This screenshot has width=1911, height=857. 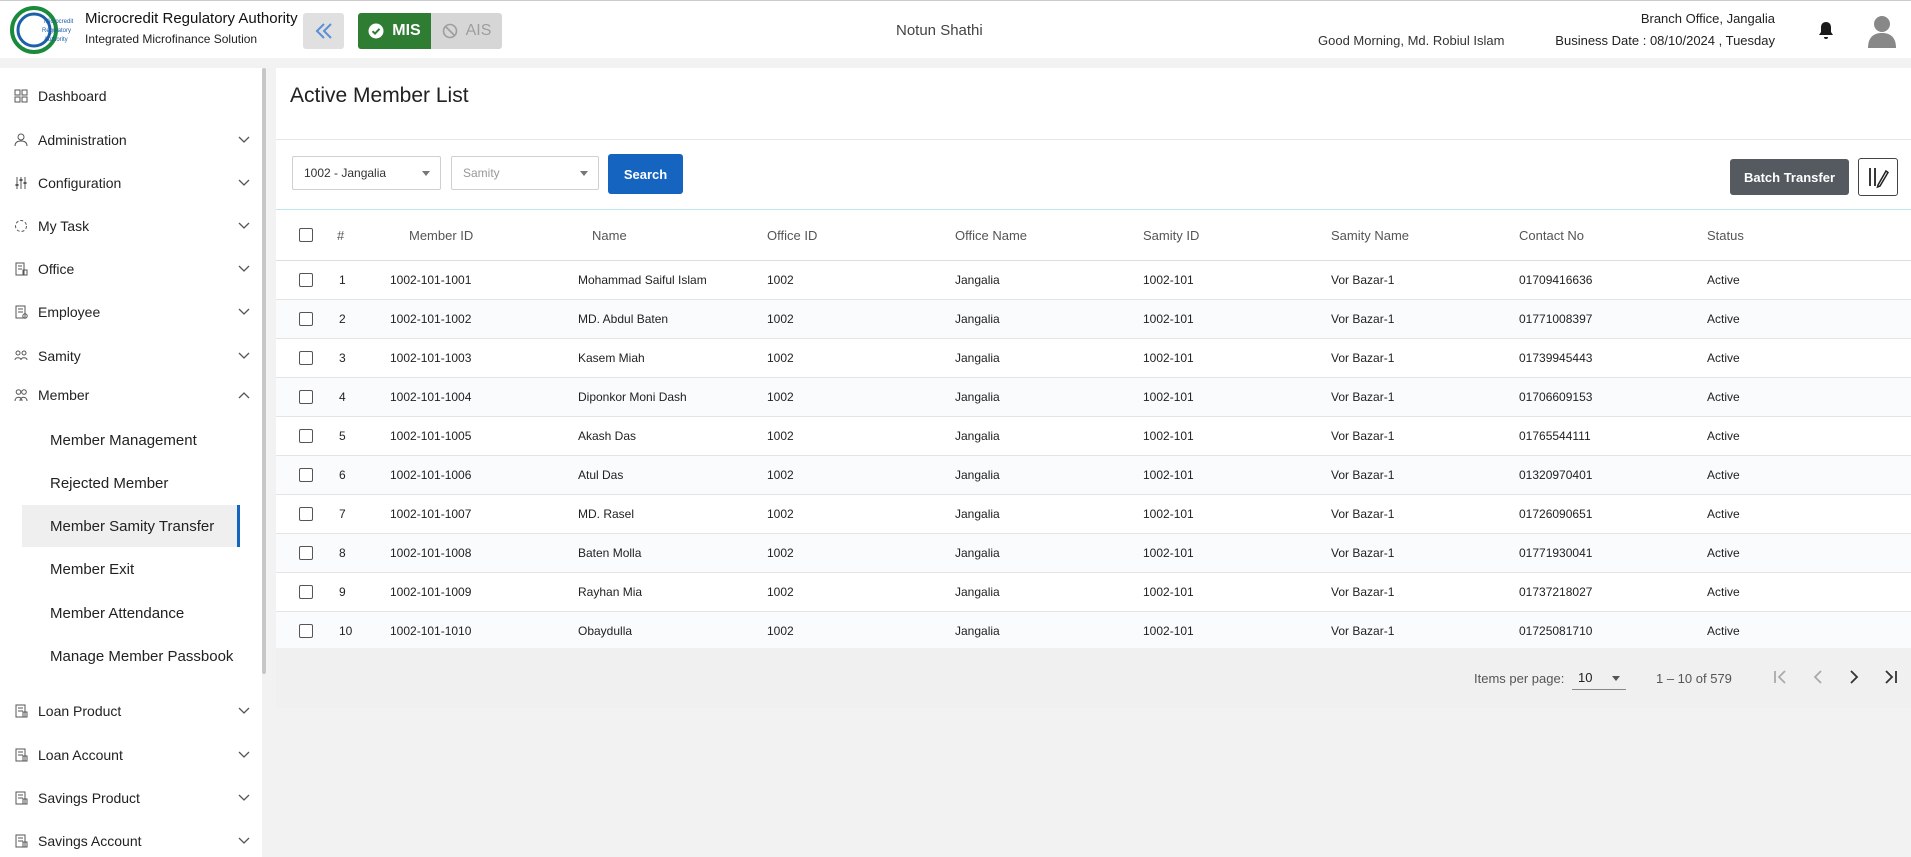 What do you see at coordinates (21, 312) in the screenshot?
I see `employee-icon` at bounding box center [21, 312].